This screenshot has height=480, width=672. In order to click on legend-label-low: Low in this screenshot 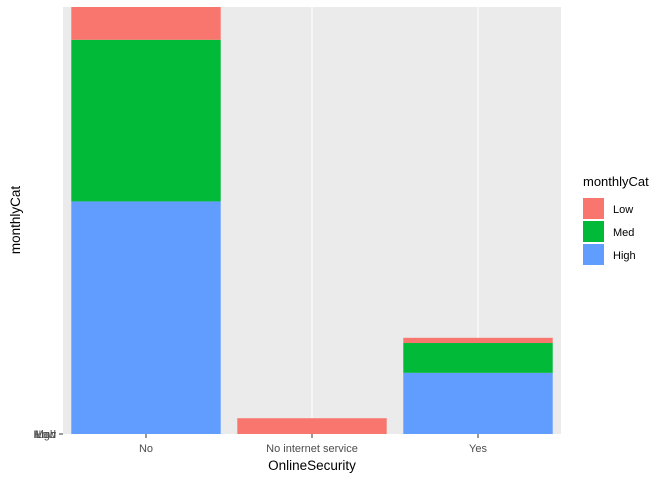, I will do `click(623, 210)`.